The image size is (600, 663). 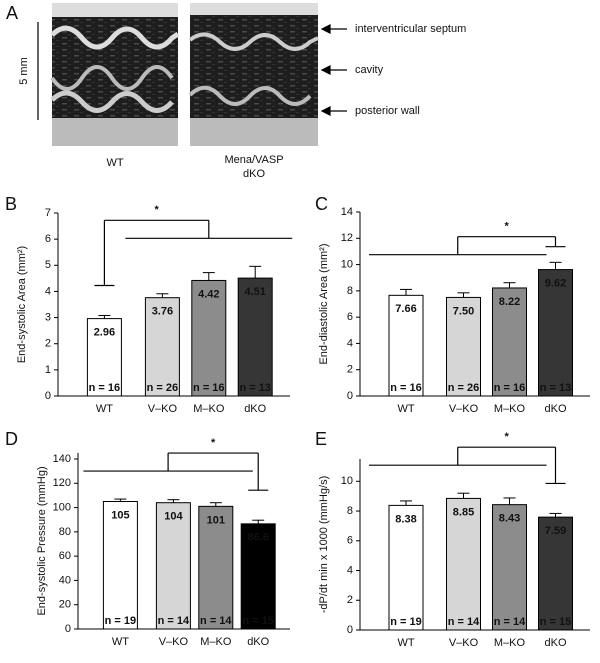 What do you see at coordinates (253, 74) in the screenshot?
I see `echo-image-dko` at bounding box center [253, 74].